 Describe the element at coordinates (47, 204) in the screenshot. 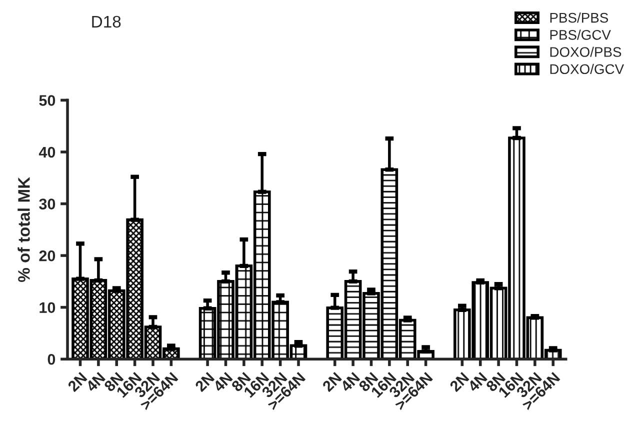

I see `y-tick-label: 30` at that location.